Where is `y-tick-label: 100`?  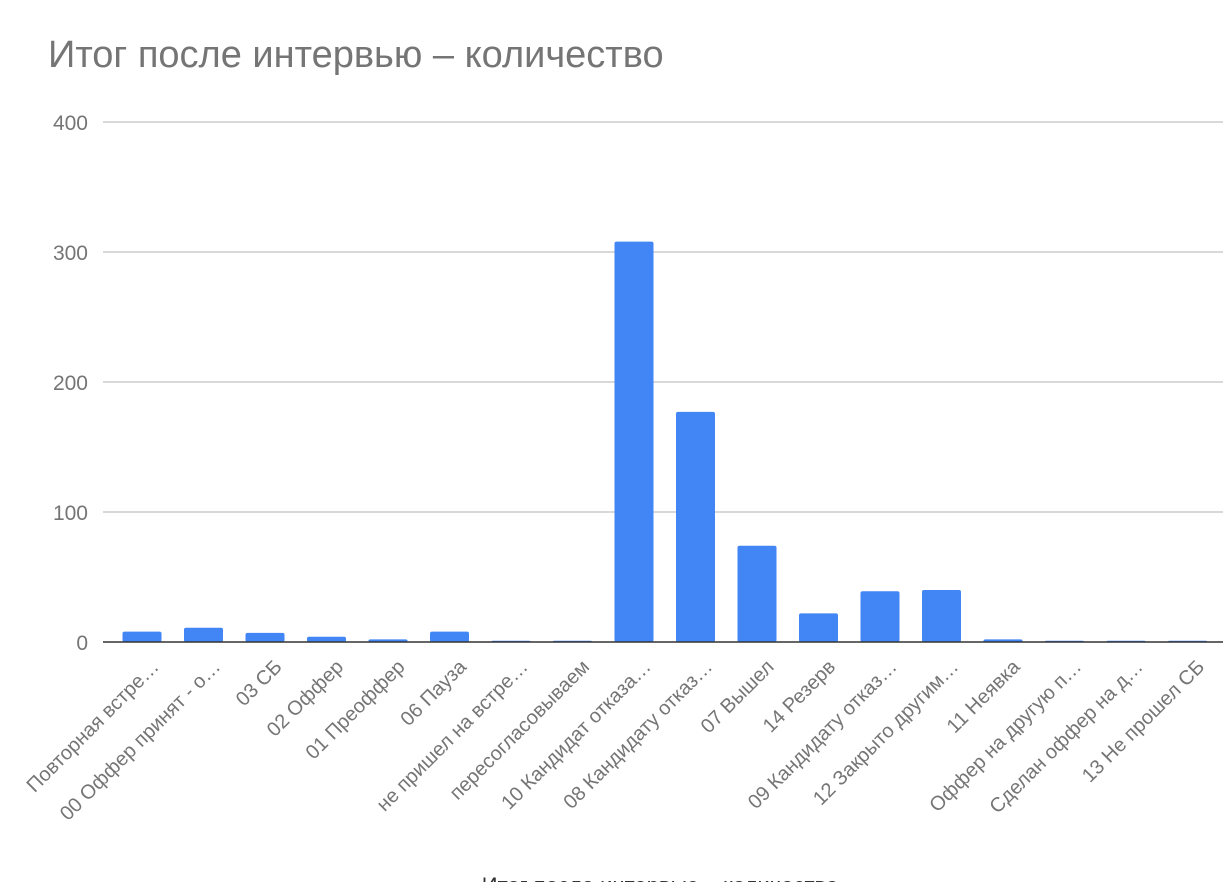 y-tick-label: 100 is located at coordinates (70, 513).